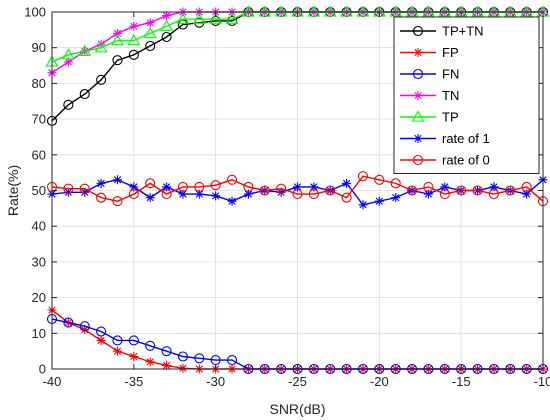 The image size is (550, 420). Describe the element at coordinates (39, 119) in the screenshot. I see `y-tick-label: 70` at that location.